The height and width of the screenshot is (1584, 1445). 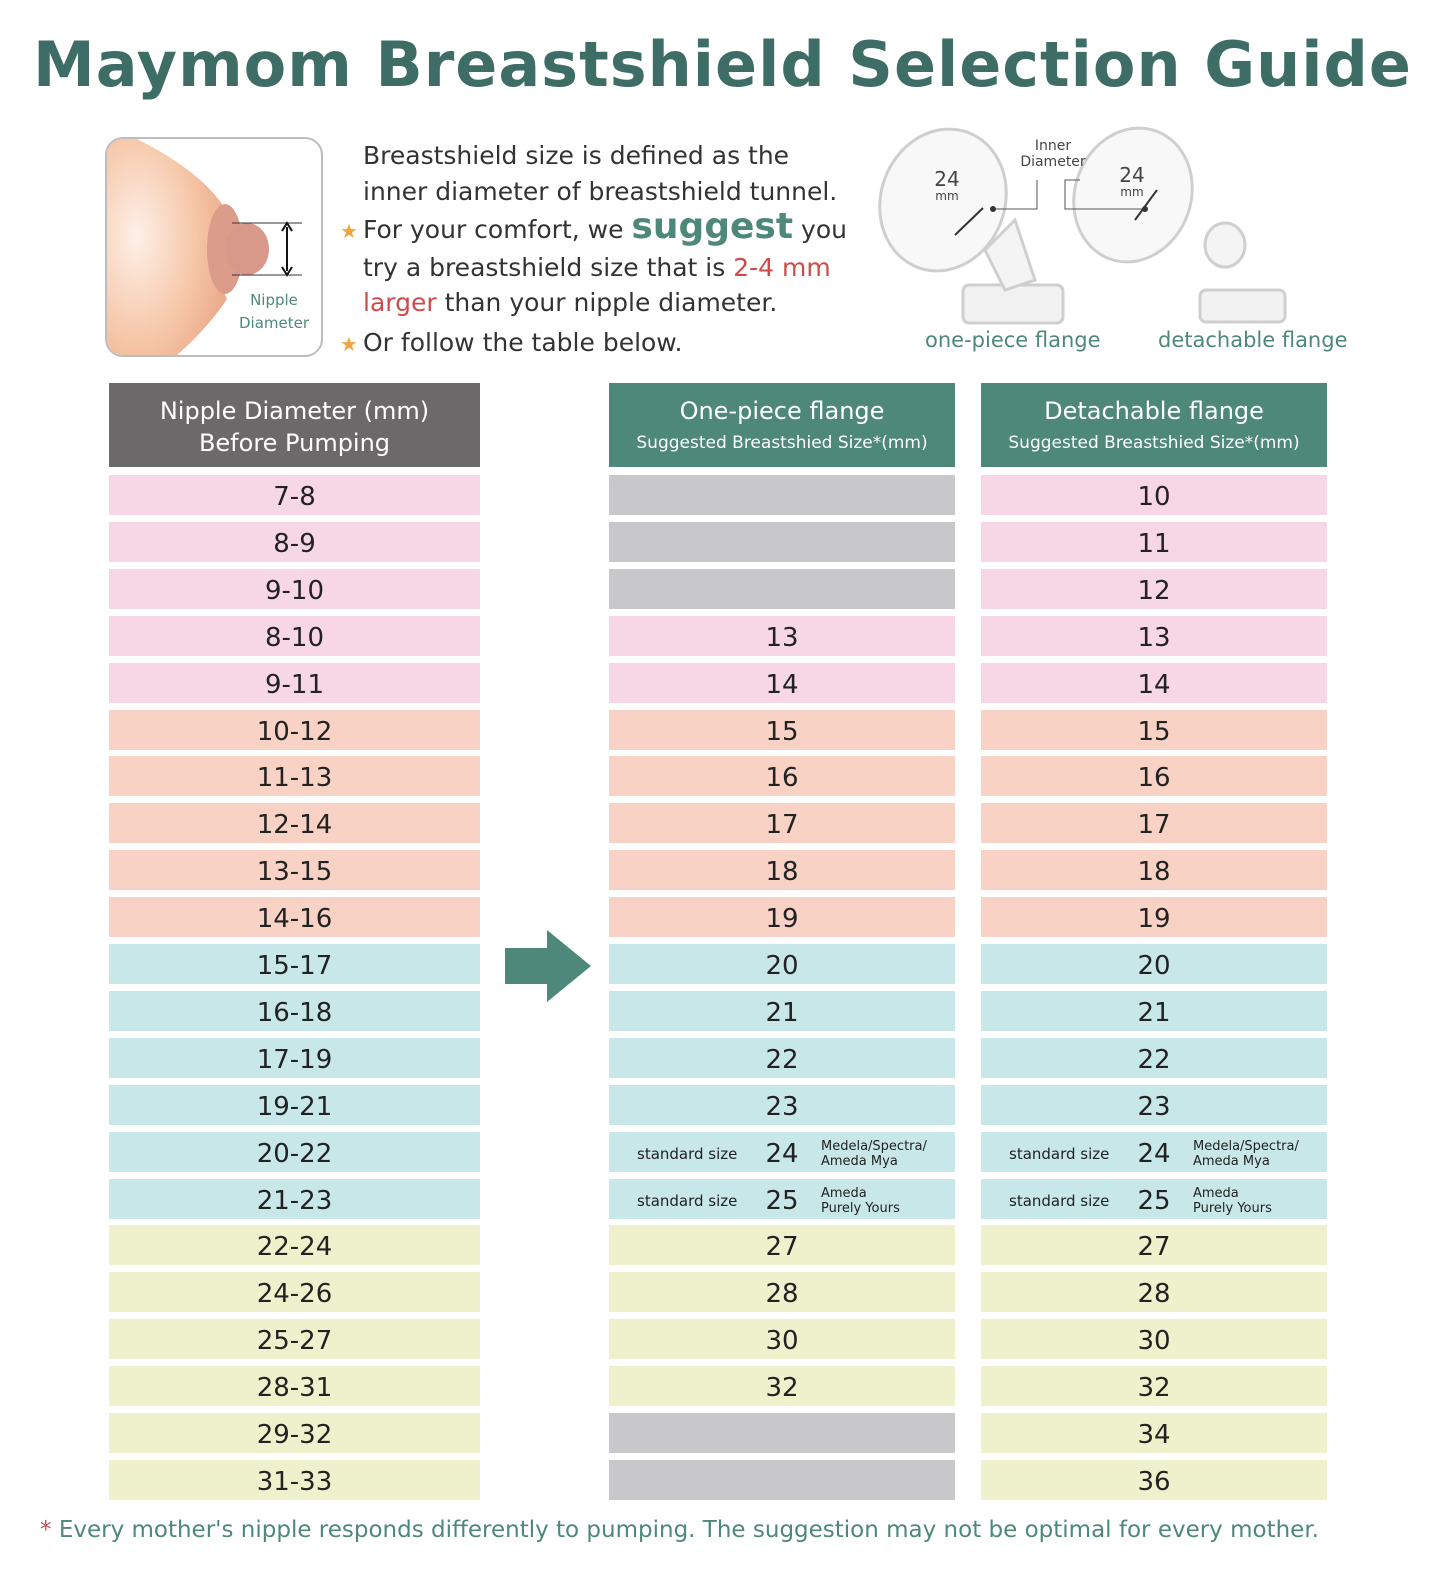 I want to click on nipple-diameter-illustration: Nipple Diameter, so click(x=214, y=247).